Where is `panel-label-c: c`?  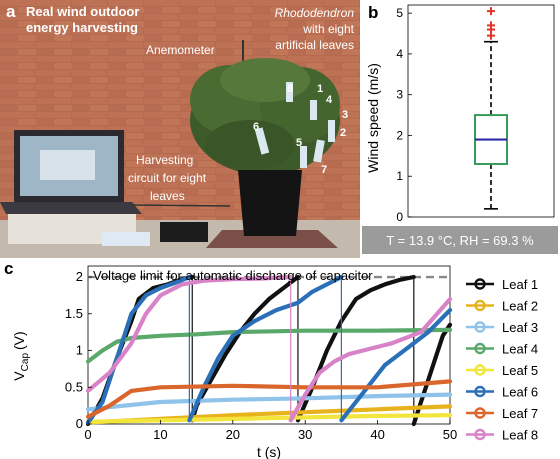
panel-label-c: c is located at coordinates (8, 268).